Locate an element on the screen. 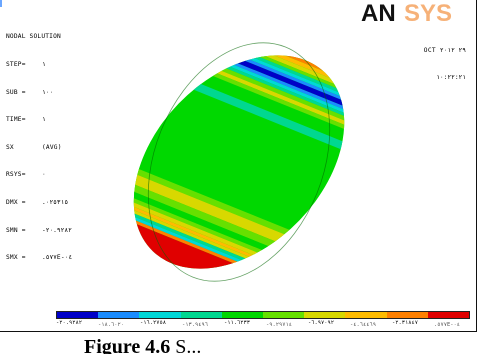  legend-label-major: -٦.٩٧٠٩٢ is located at coordinates (321, 323).